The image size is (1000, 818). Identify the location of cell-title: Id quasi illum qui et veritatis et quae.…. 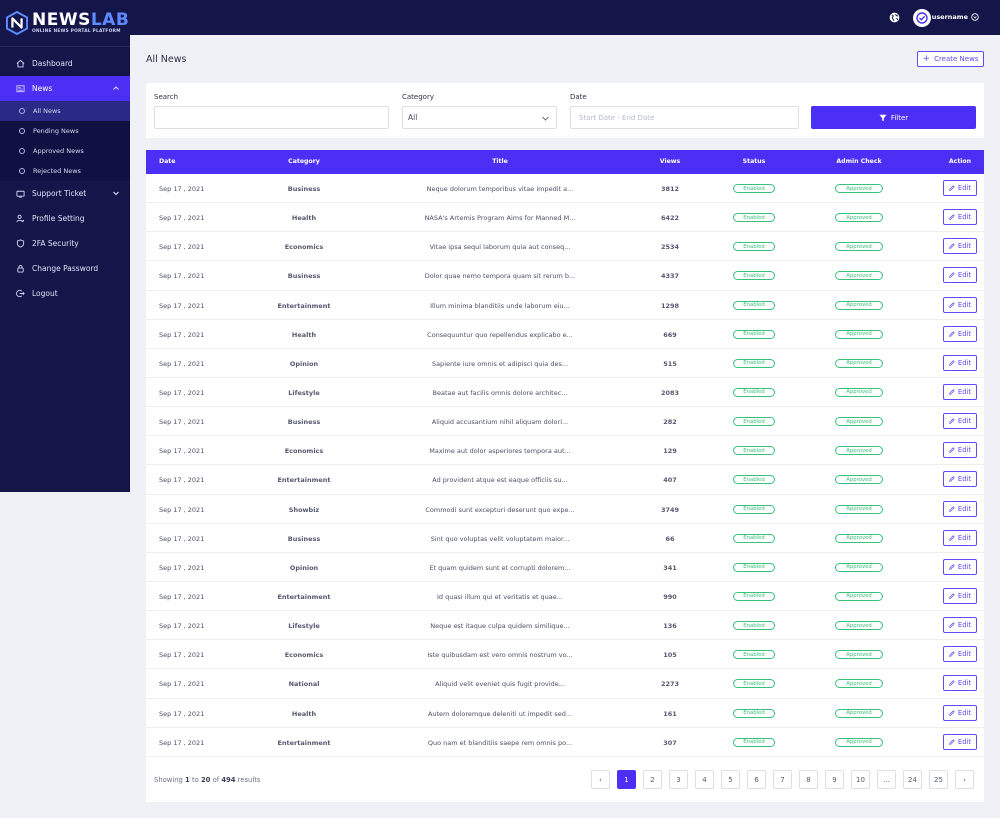
(500, 596).